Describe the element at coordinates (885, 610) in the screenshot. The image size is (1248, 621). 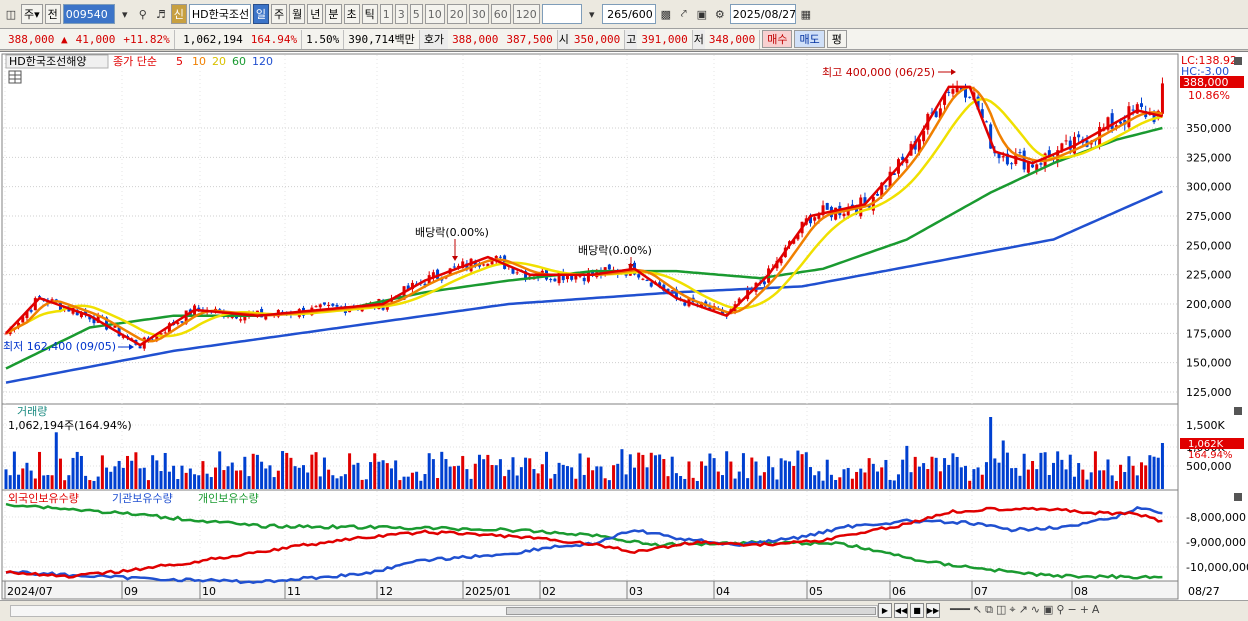
I see `play-icon: ▶` at that location.